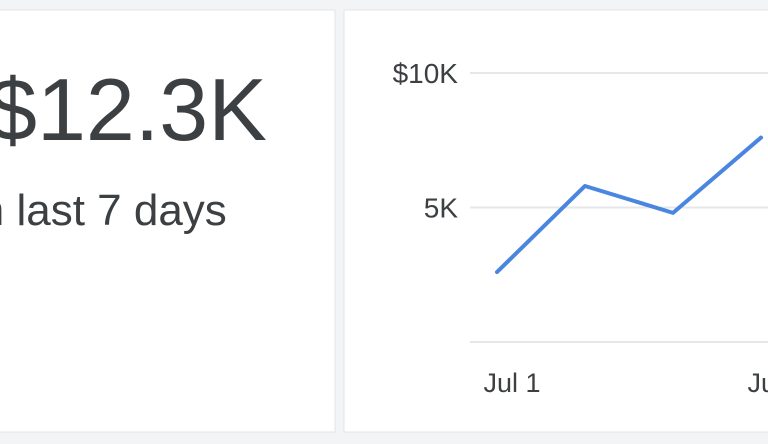  I want to click on metric-value: $12.3K, so click(133, 109).